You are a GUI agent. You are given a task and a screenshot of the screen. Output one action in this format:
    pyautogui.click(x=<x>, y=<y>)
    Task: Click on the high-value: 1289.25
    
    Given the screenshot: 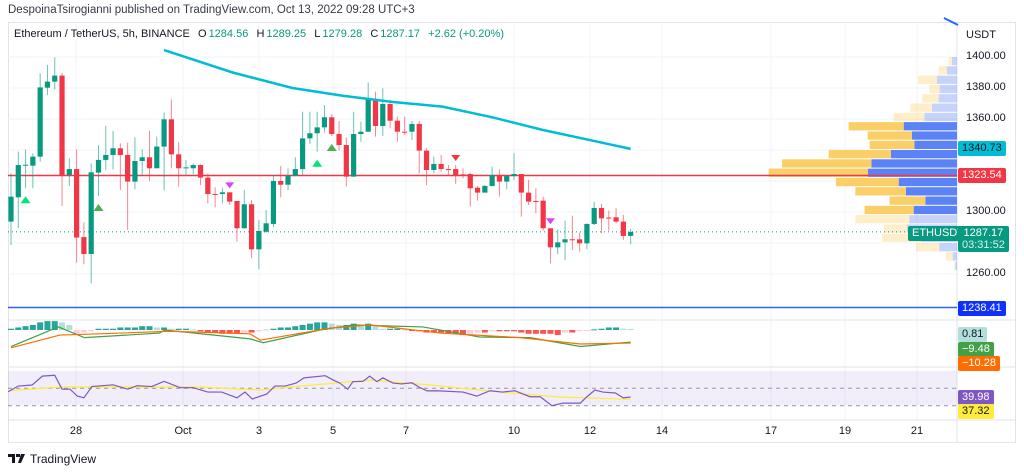 What is the action you would take?
    pyautogui.click(x=286, y=34)
    